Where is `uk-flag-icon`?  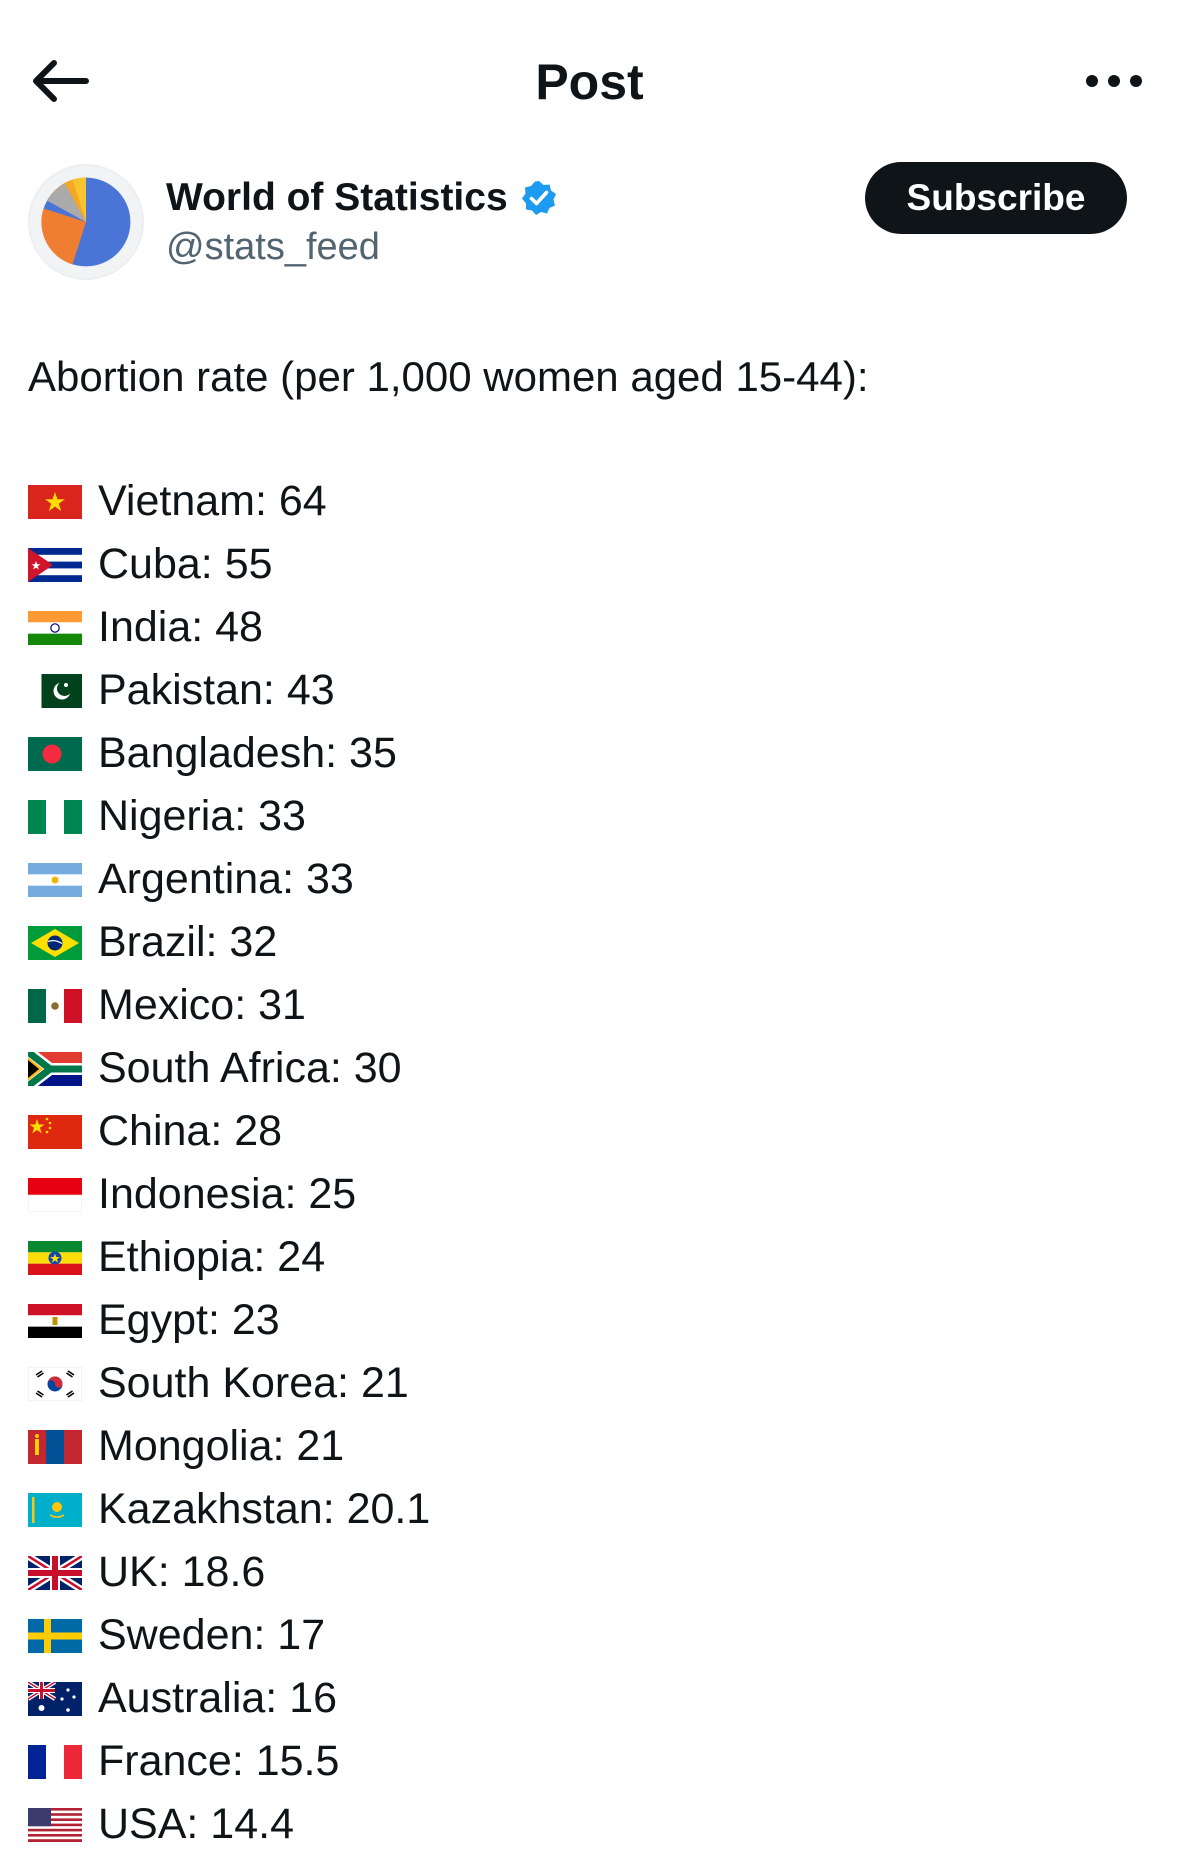
uk-flag-icon is located at coordinates (55, 1572).